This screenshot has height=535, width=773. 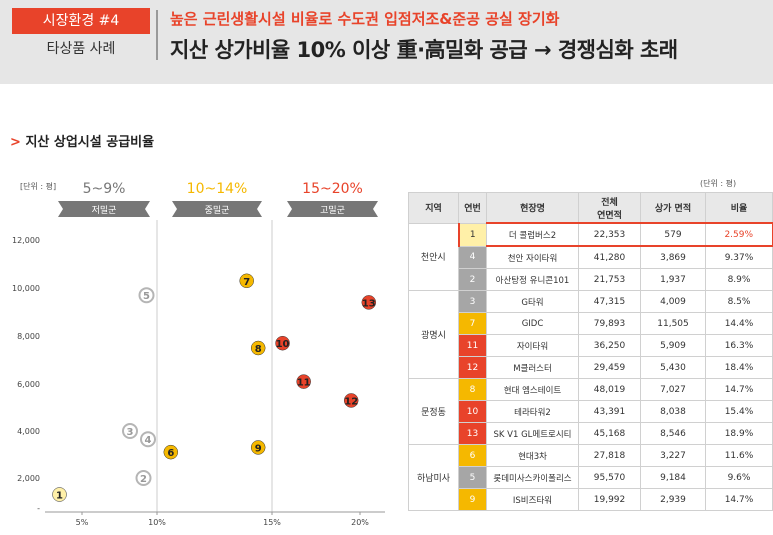 I want to click on point-label: 13, so click(x=369, y=303).